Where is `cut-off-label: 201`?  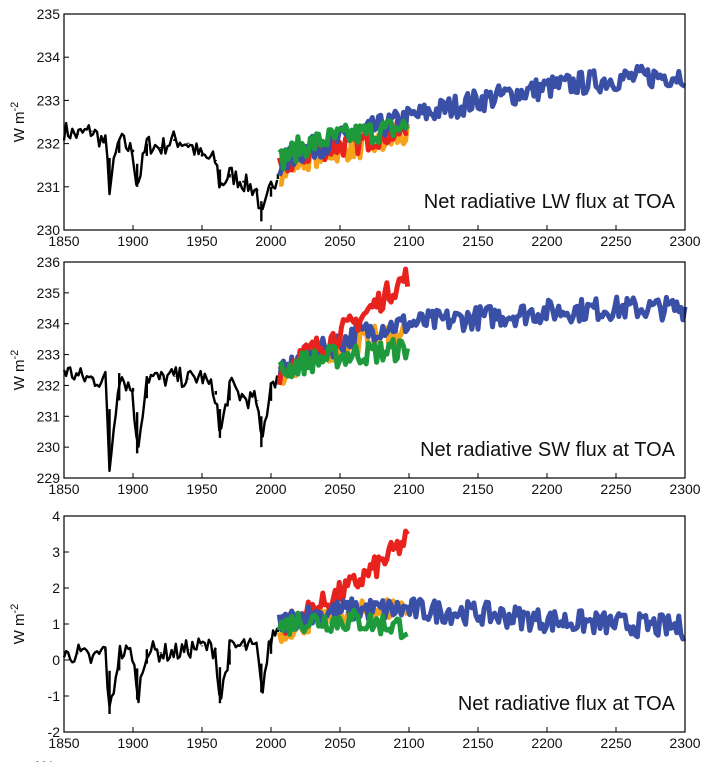
cut-off-label: 201 is located at coordinates (44, 760).